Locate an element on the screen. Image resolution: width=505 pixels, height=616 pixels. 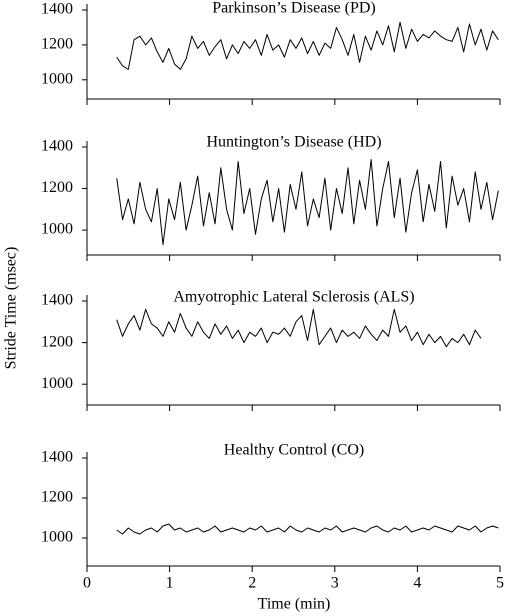
x-axis-label: Time (min) is located at coordinates (294, 604).